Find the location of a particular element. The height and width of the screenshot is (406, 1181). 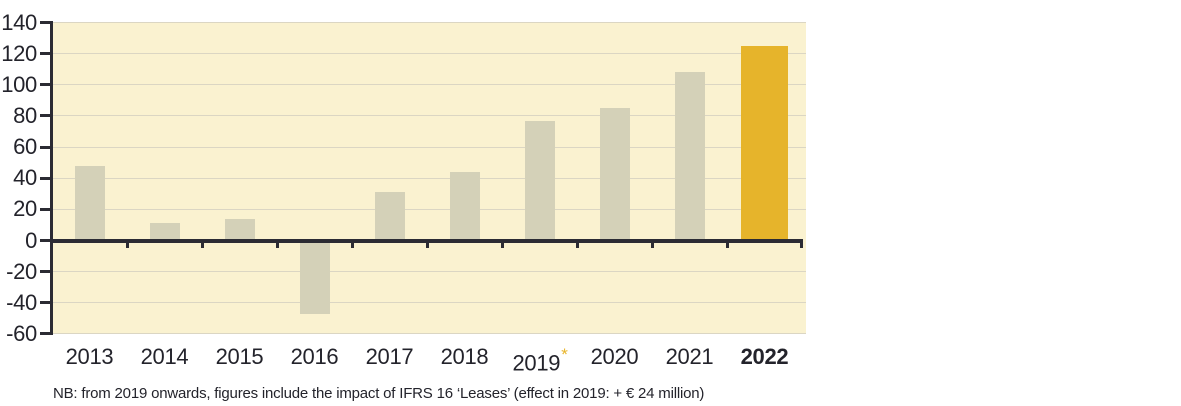

x-axis-label-2020: 2020 is located at coordinates (615, 357).